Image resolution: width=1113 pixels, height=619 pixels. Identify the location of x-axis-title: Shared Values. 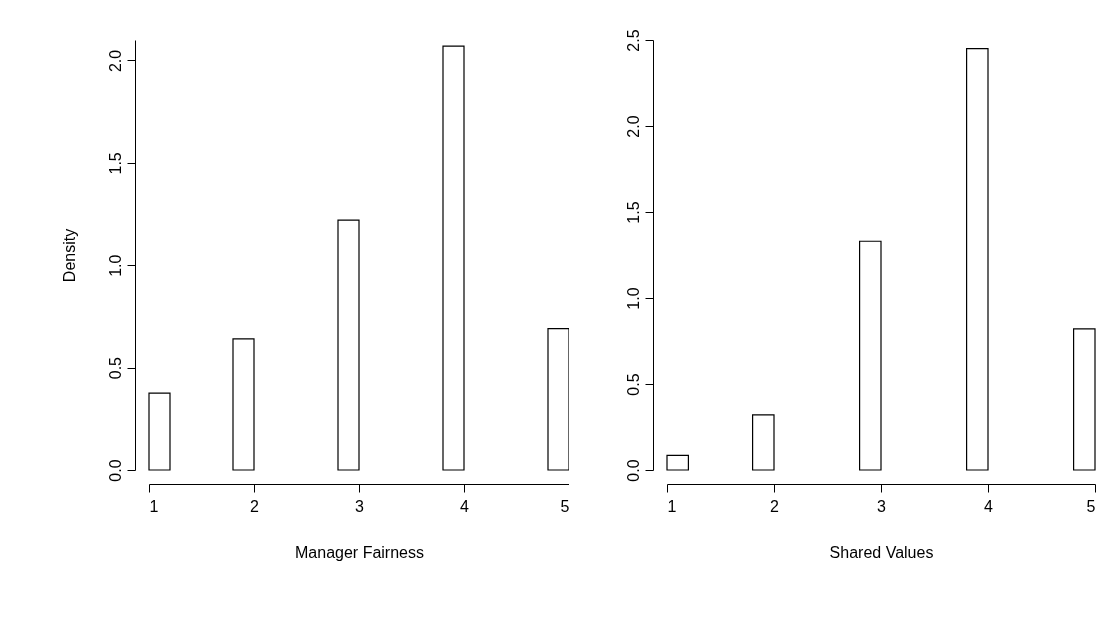
(881, 552).